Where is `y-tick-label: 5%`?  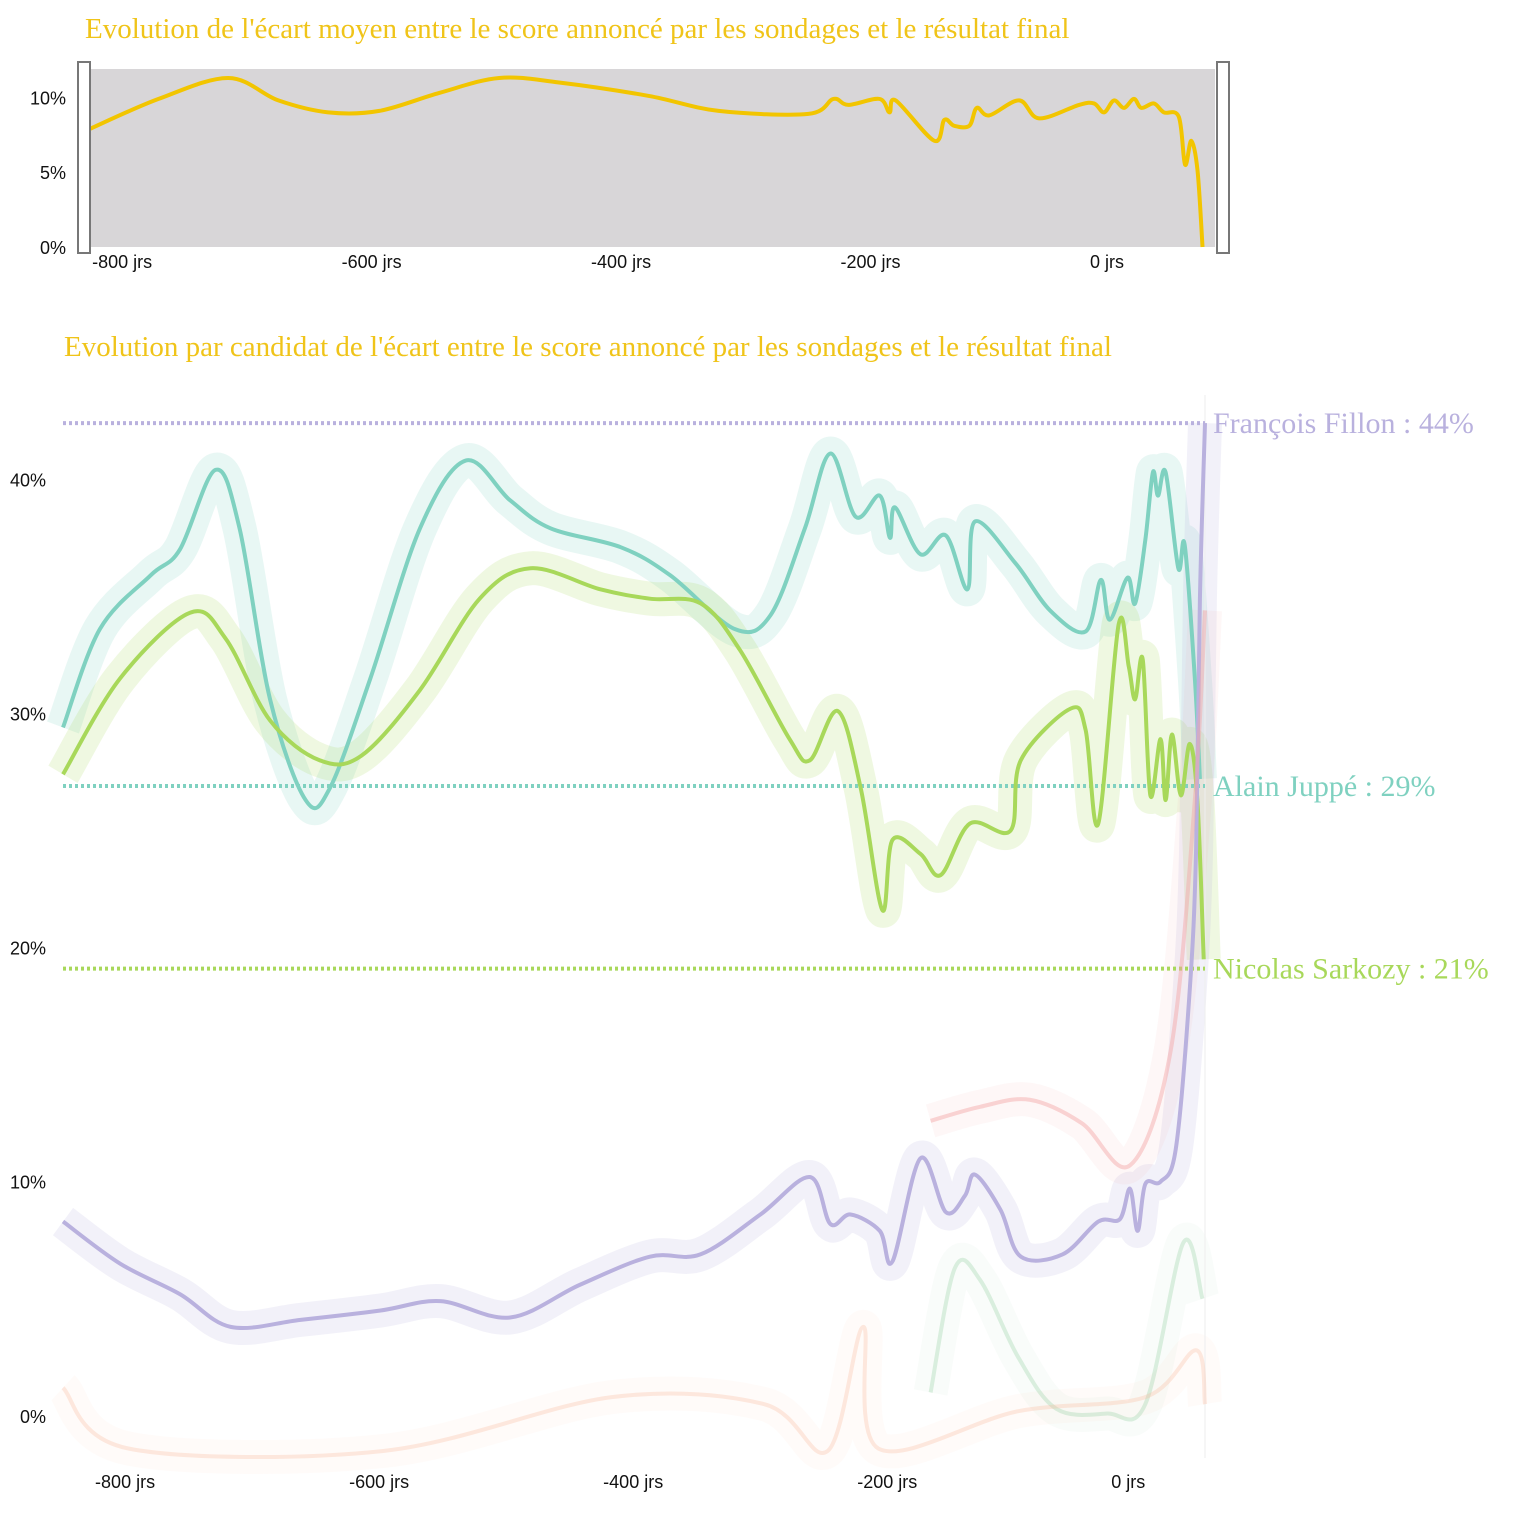 y-tick-label: 5% is located at coordinates (53, 173).